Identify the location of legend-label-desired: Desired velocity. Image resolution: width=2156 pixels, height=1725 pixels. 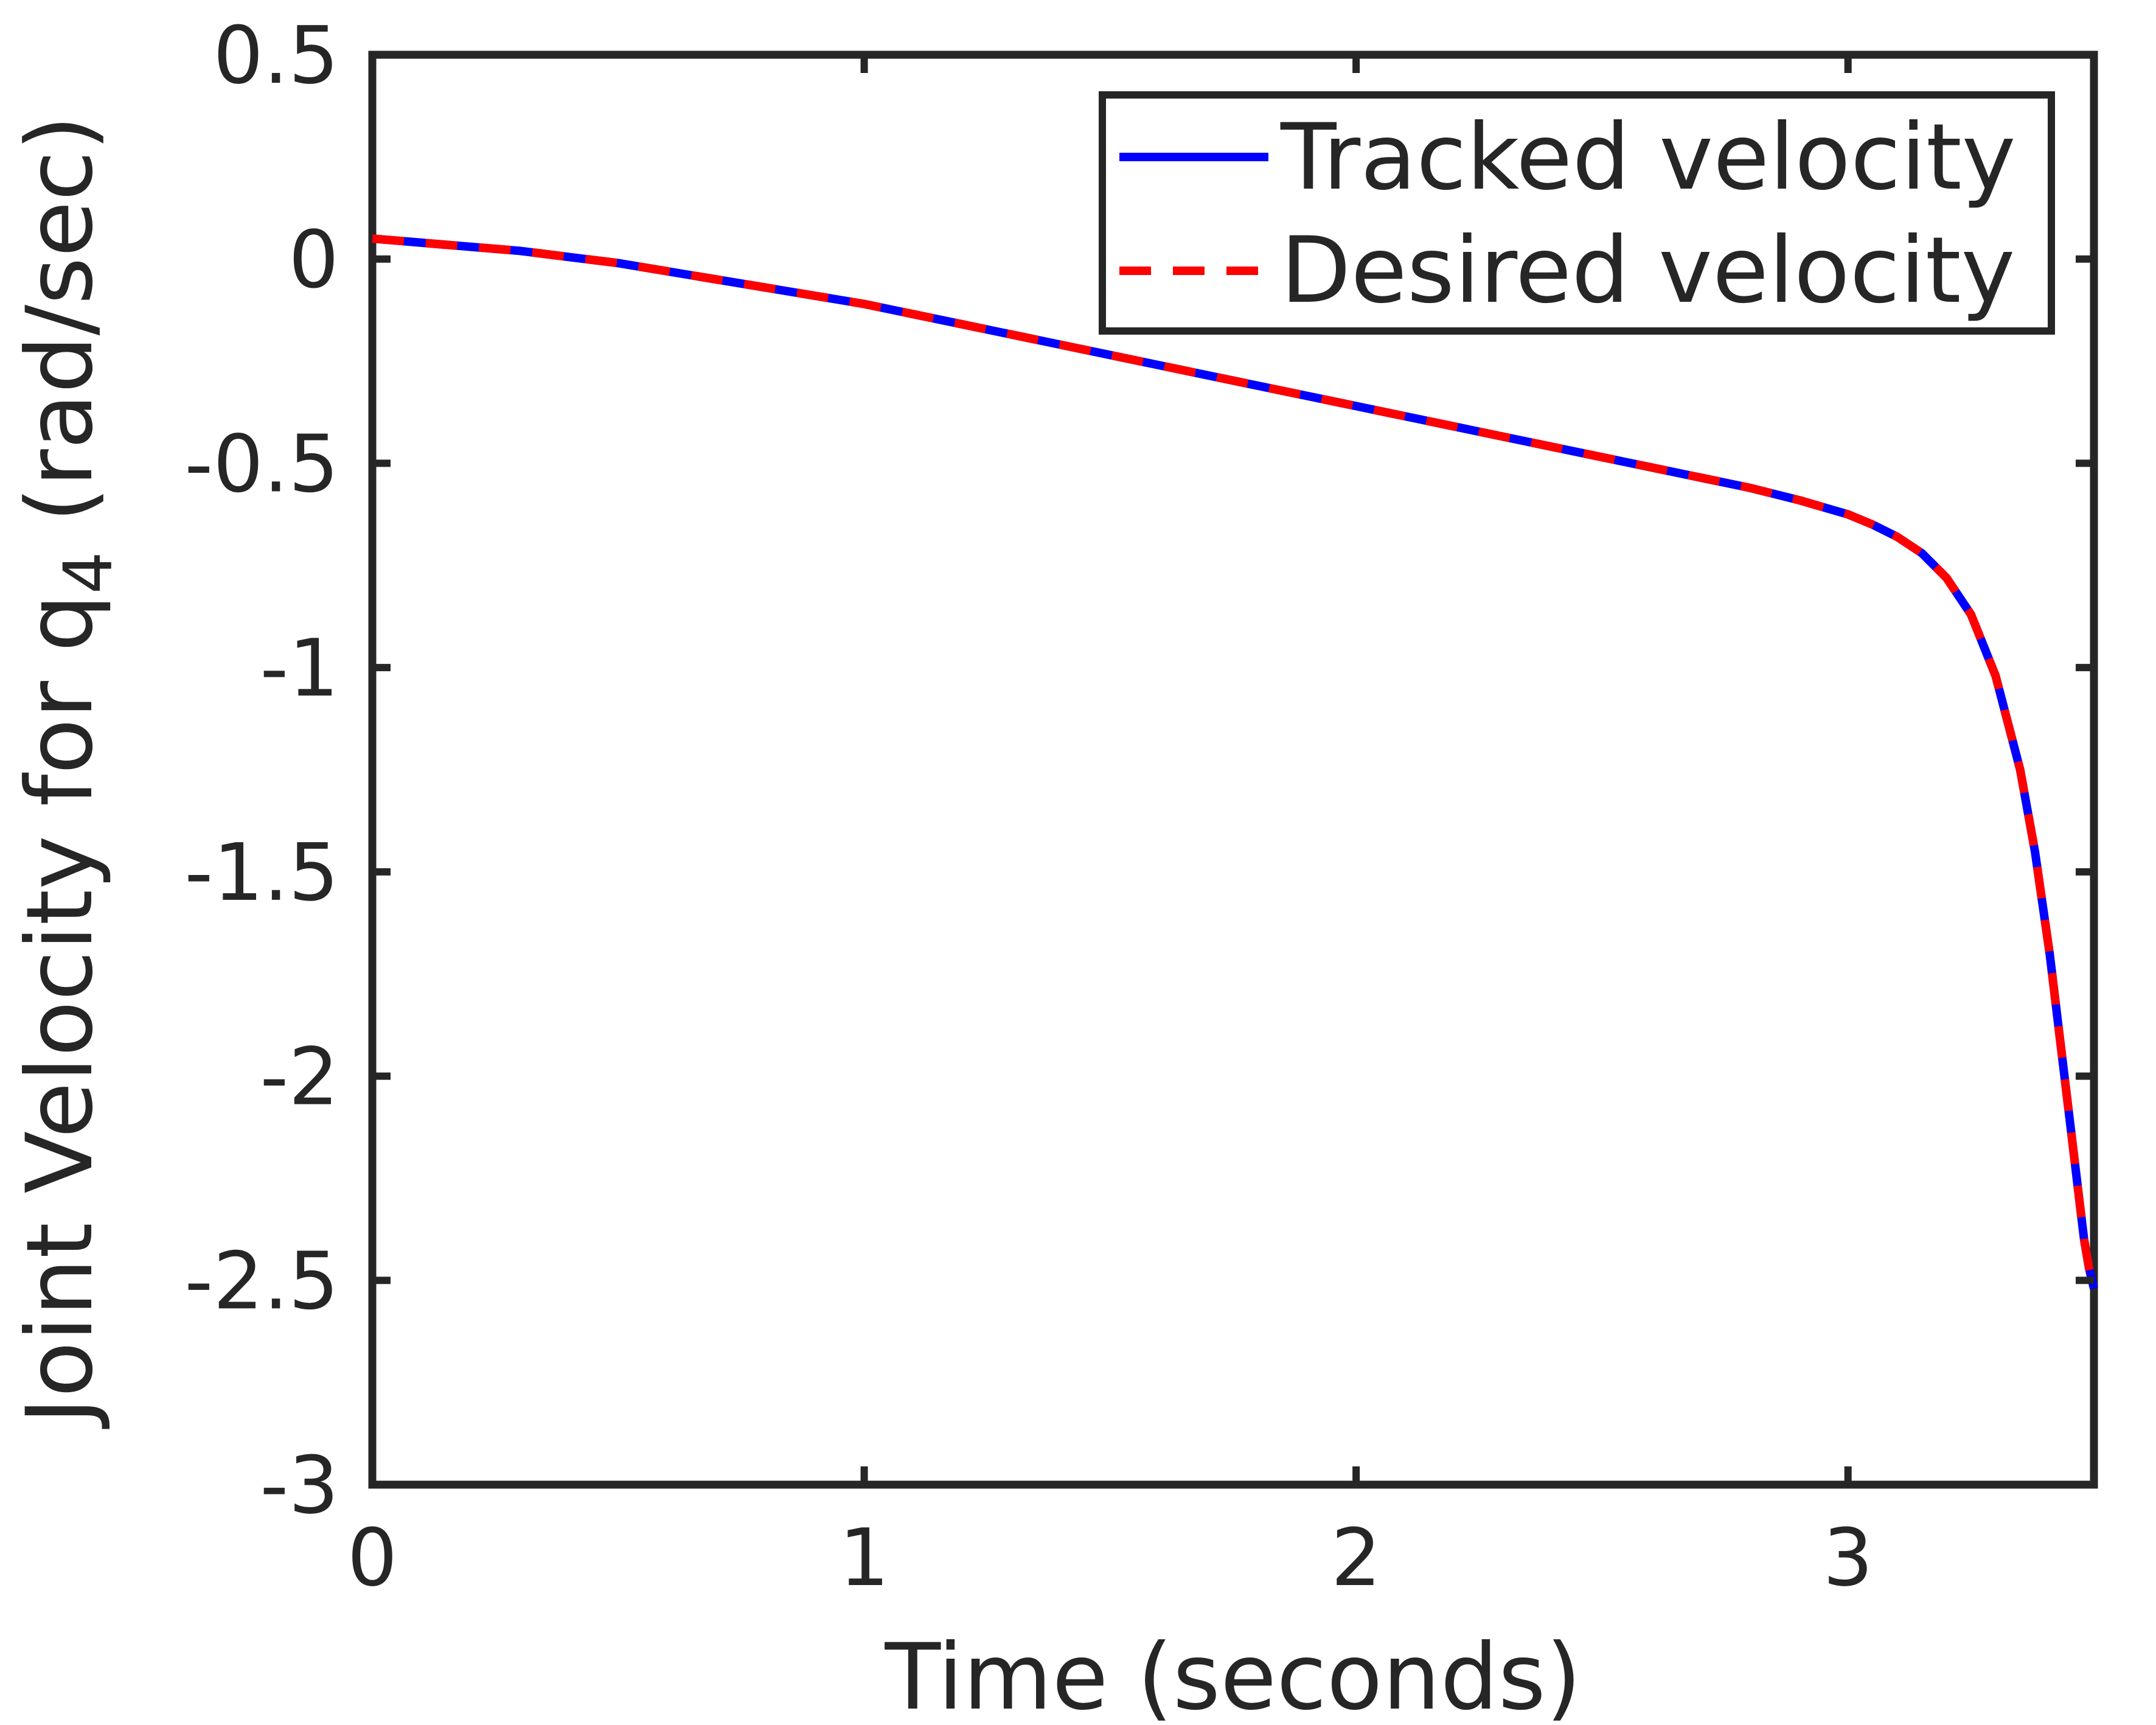
(1648, 271).